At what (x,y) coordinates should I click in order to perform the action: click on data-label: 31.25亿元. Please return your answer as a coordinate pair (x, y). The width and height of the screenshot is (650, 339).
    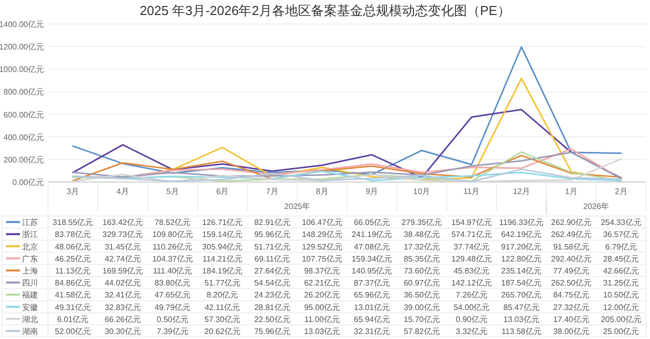
    Looking at the image, I should click on (621, 283).